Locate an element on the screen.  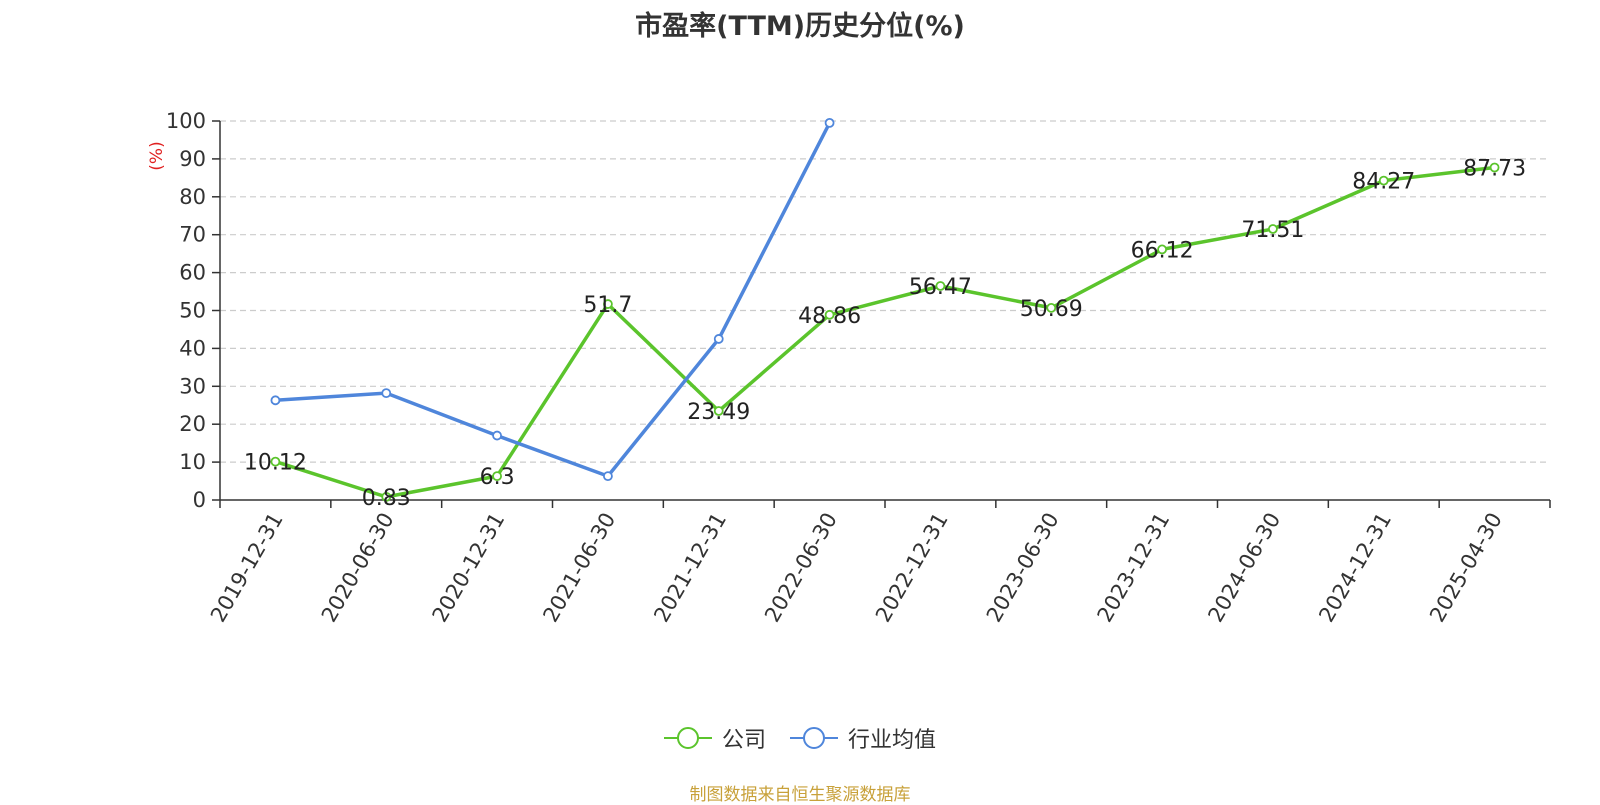
data-label: 51.7 is located at coordinates (607, 305).